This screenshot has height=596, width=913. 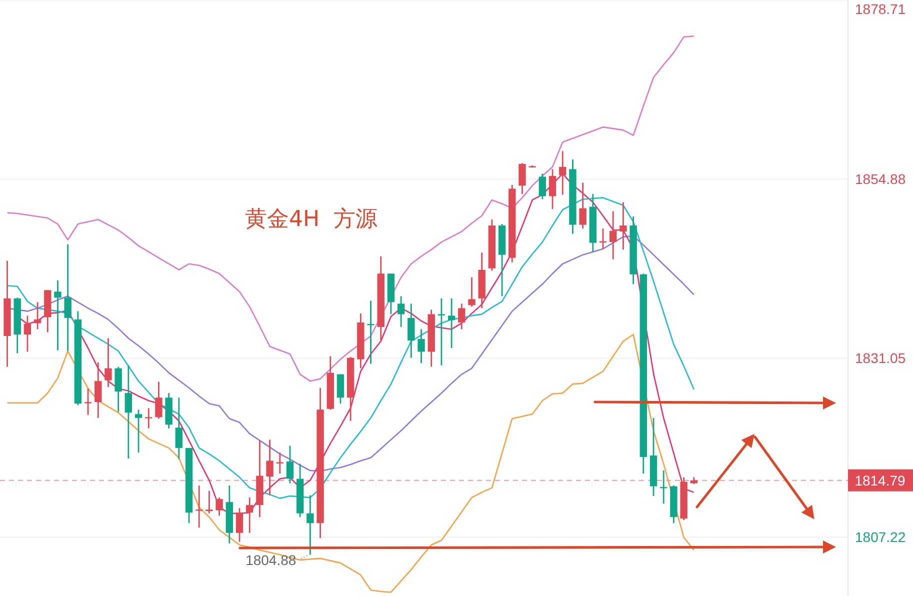 I want to click on y-tick-label: 1807.22, so click(x=880, y=537).